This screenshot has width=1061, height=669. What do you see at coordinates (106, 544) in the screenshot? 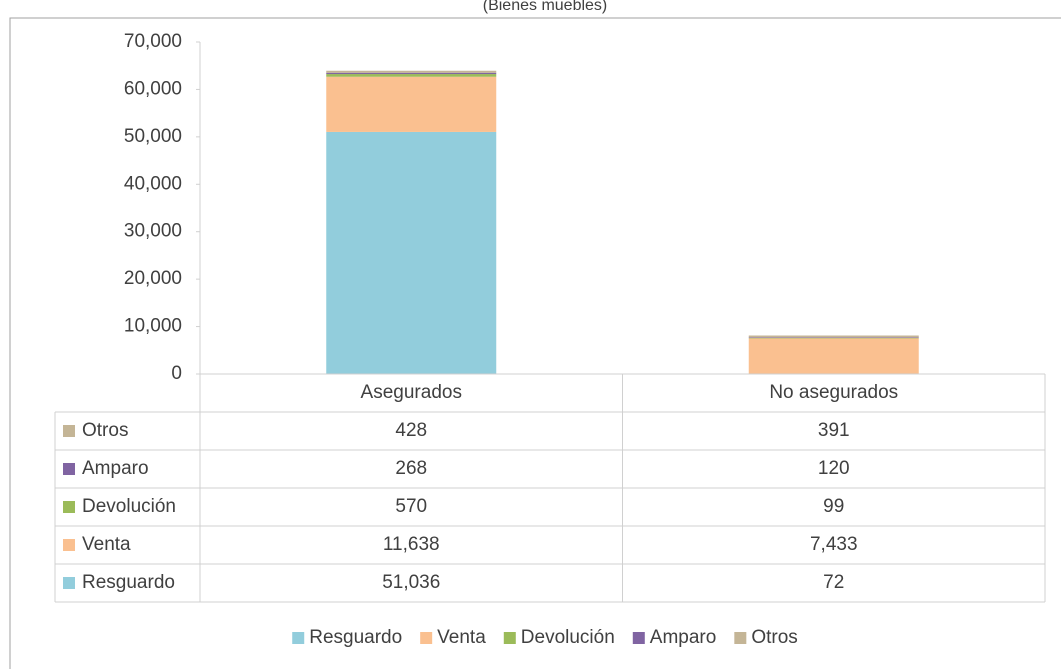
I see `table-row-label: Venta` at bounding box center [106, 544].